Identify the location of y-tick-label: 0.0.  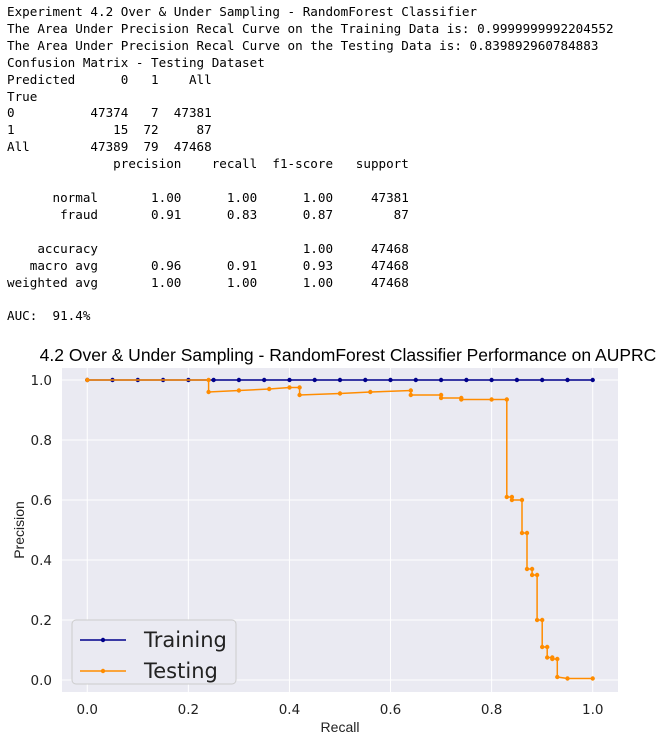
(41, 681).